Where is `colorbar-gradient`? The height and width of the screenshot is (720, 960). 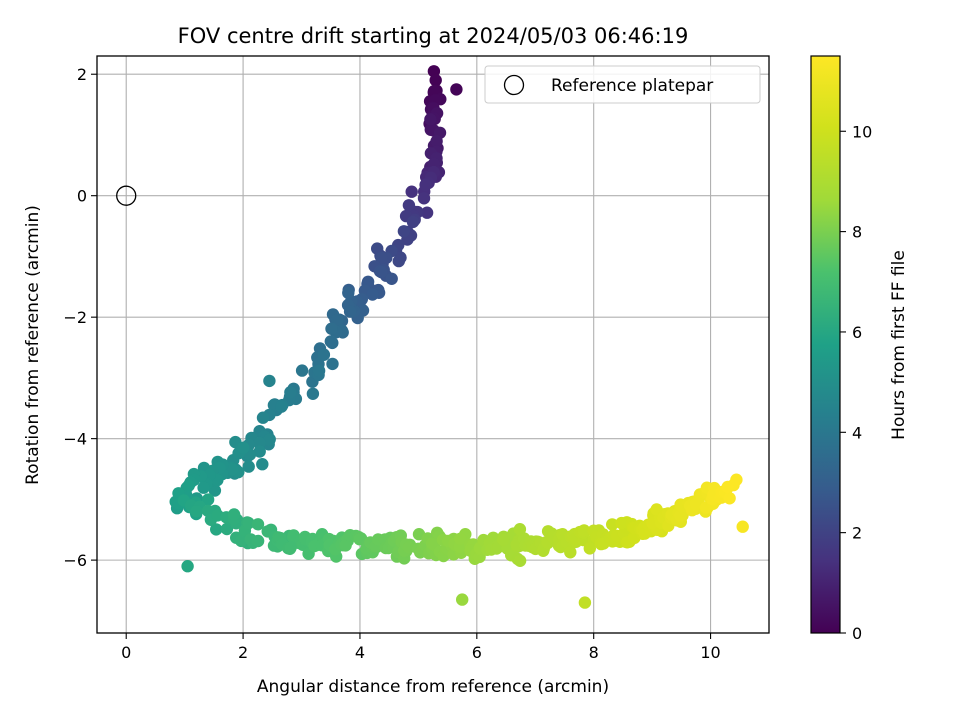
colorbar-gradient is located at coordinates (825, 344).